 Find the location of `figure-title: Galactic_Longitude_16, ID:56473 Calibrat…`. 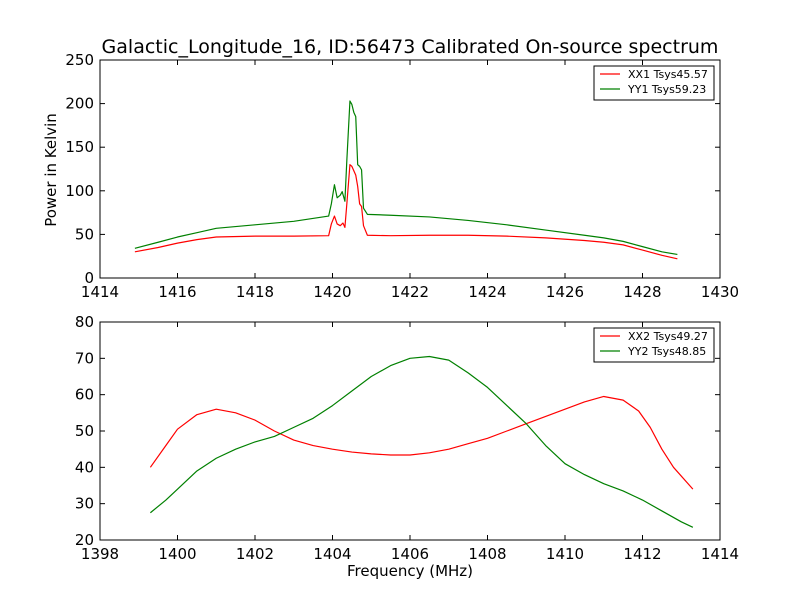

figure-title: Galactic_Longitude_16, ID:56473 Calibrat… is located at coordinates (410, 47).